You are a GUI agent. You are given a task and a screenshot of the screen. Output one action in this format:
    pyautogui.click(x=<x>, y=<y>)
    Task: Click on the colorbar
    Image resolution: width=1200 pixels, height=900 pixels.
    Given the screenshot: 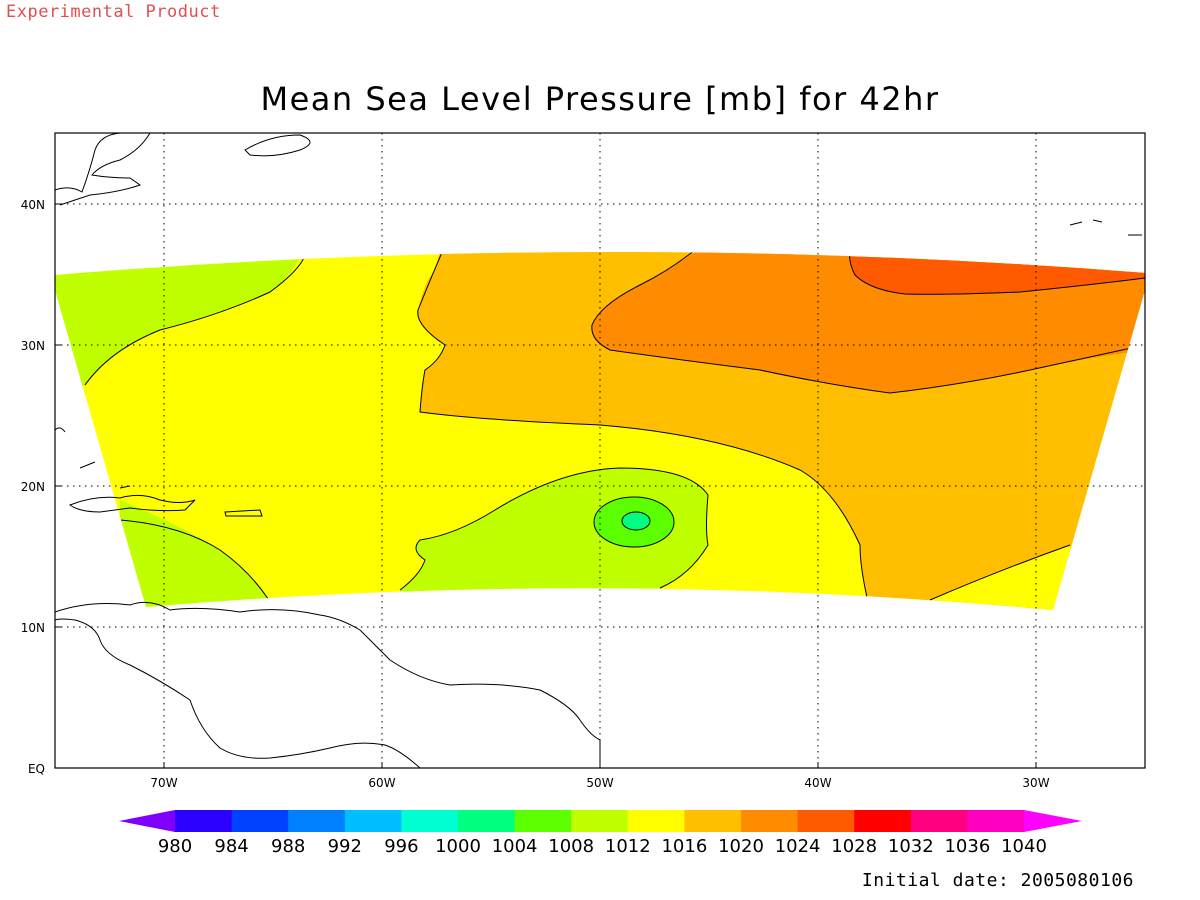 What is the action you would take?
    pyautogui.click(x=600, y=821)
    